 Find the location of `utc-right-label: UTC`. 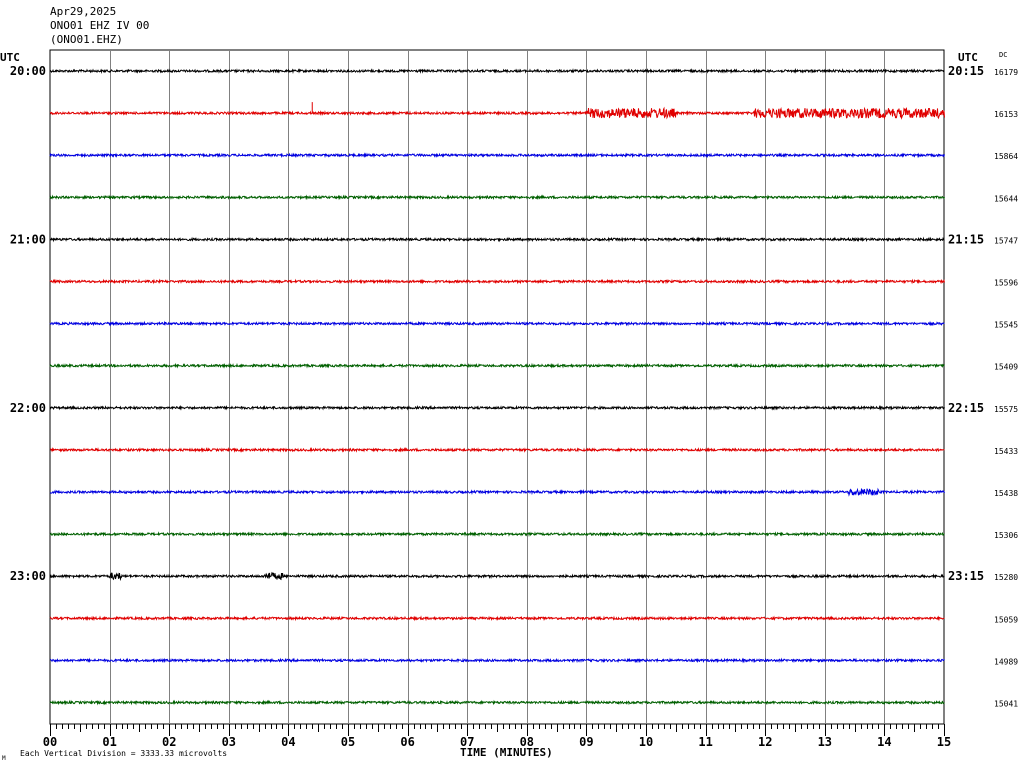

utc-right-label: UTC is located at coordinates (968, 57).